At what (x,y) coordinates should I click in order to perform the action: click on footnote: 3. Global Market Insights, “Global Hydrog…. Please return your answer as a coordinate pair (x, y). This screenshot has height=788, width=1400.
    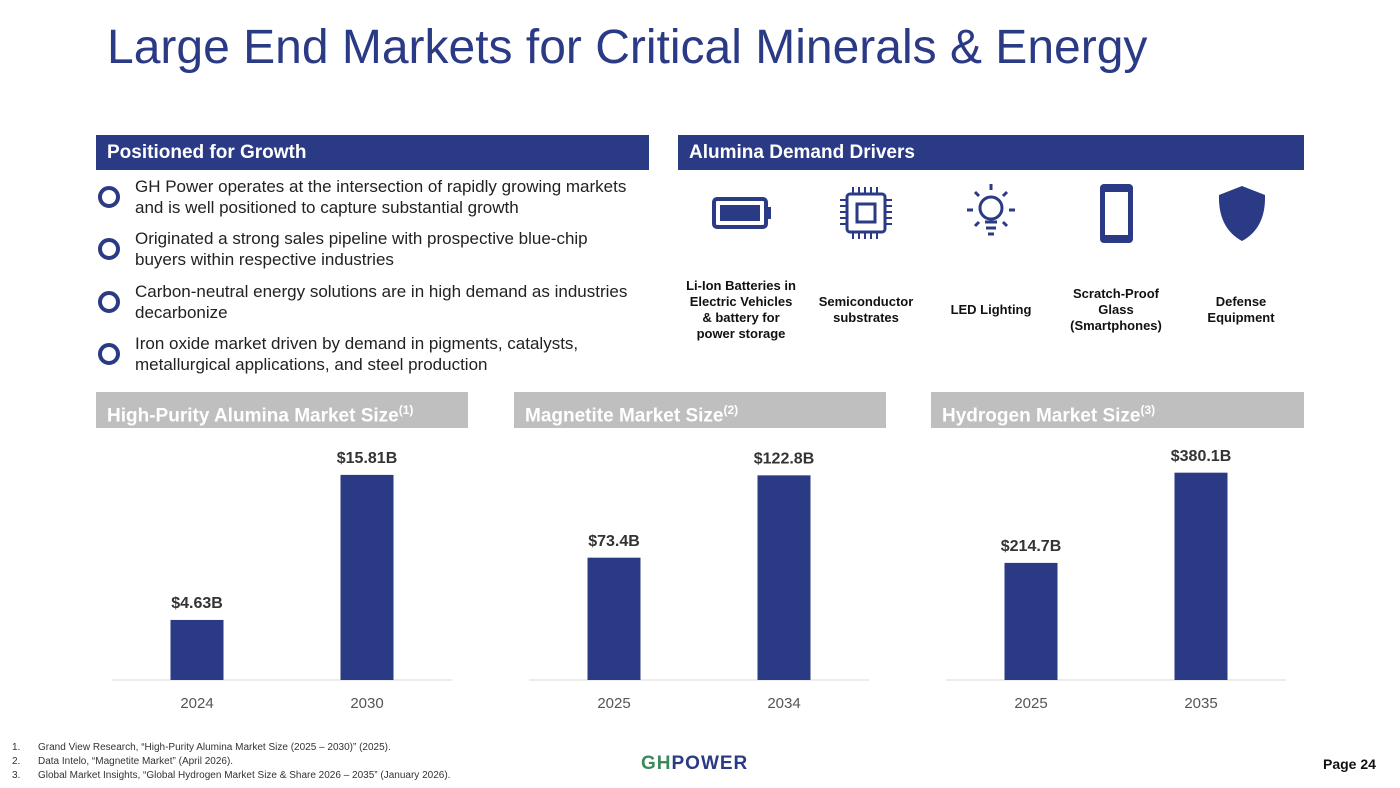
    Looking at the image, I should click on (231, 775).